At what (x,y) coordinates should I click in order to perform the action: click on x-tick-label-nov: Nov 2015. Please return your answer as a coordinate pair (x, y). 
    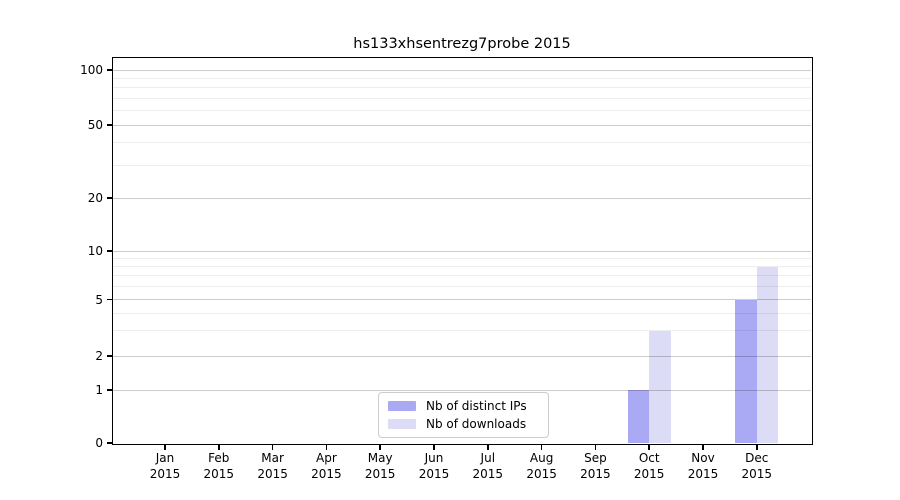
    Looking at the image, I should click on (703, 466).